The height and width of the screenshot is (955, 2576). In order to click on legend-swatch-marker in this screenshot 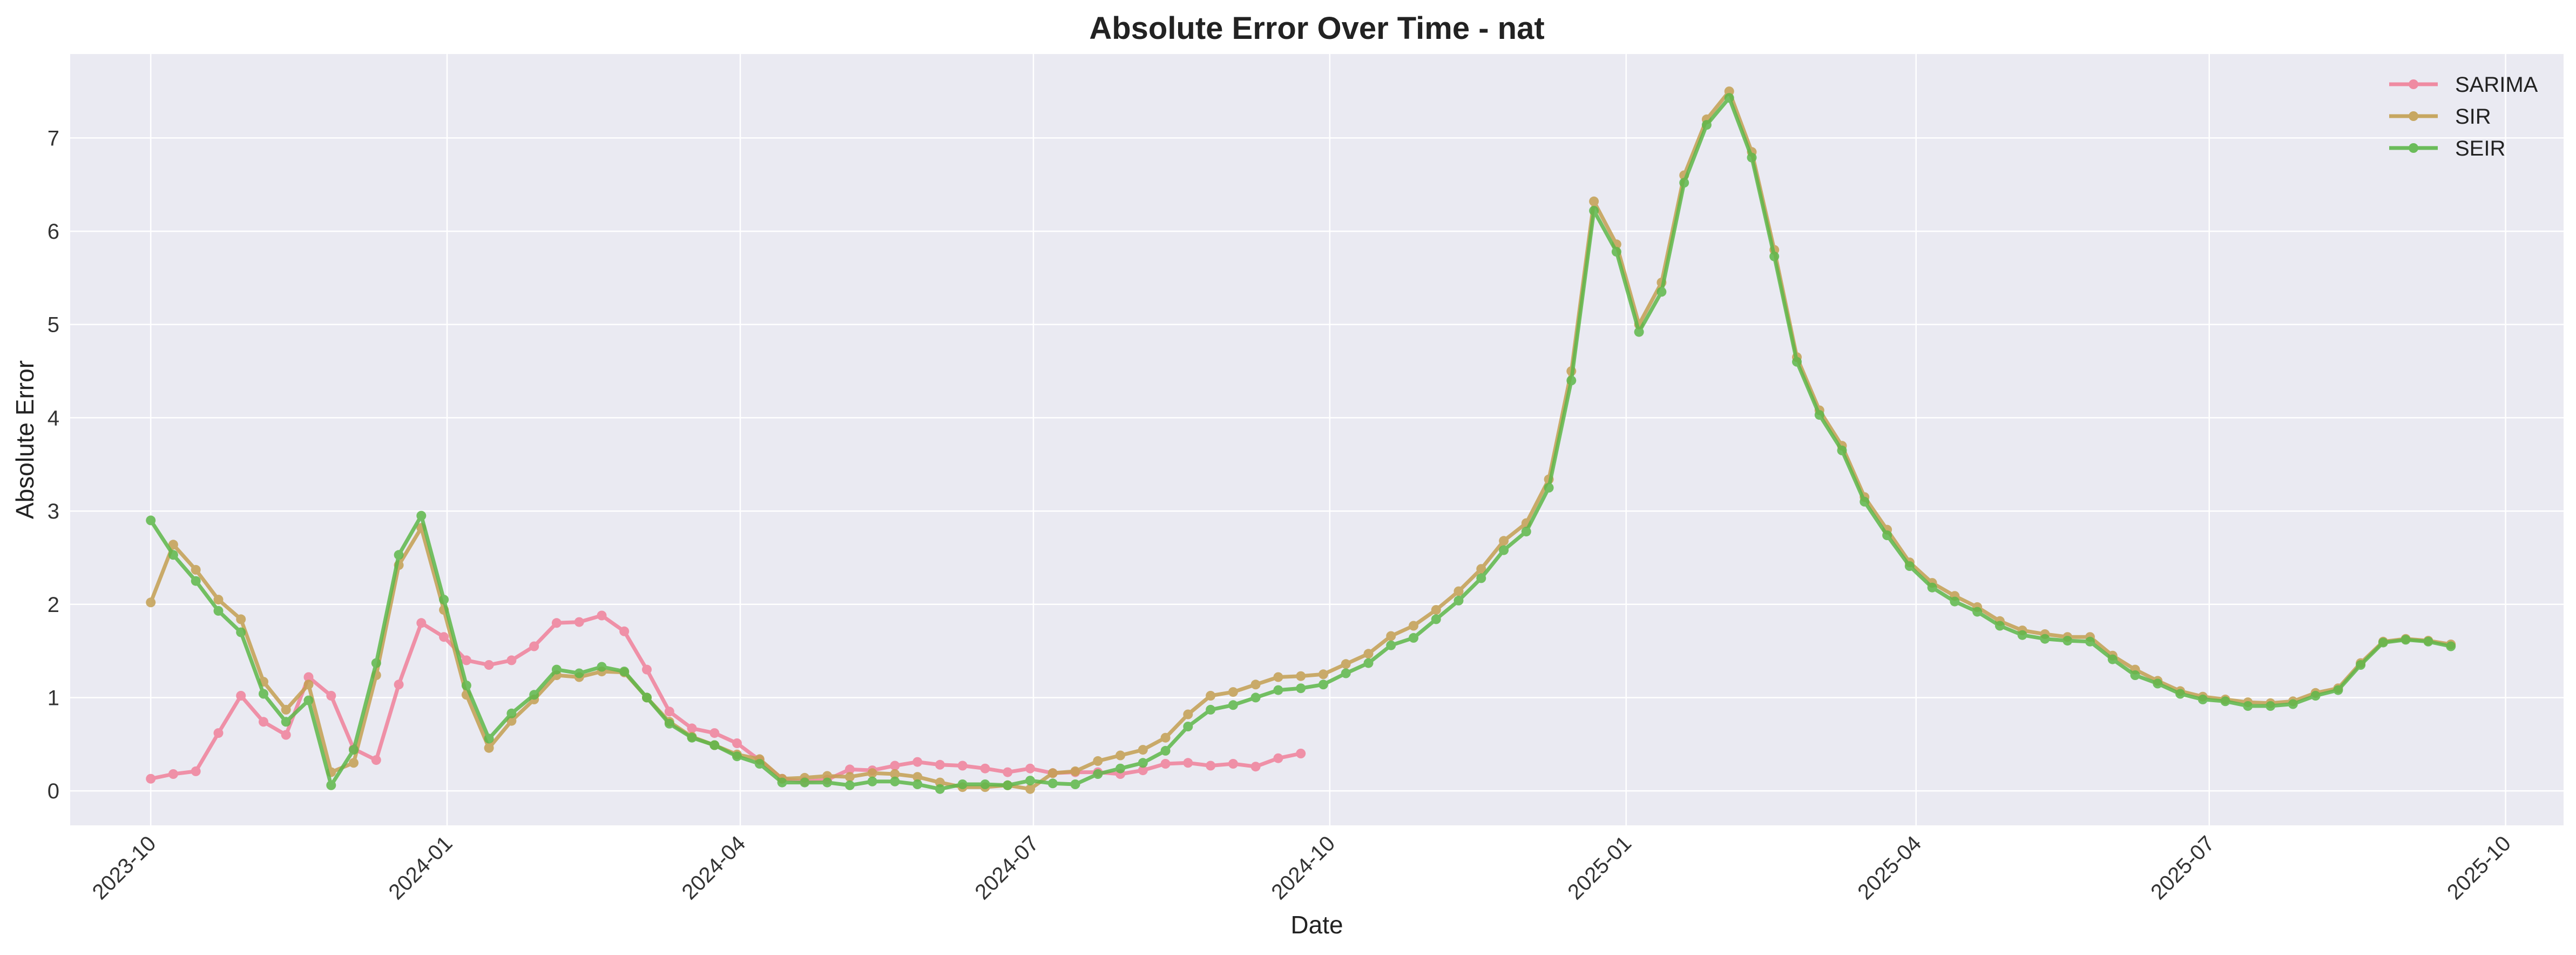, I will do `click(2413, 148)`.